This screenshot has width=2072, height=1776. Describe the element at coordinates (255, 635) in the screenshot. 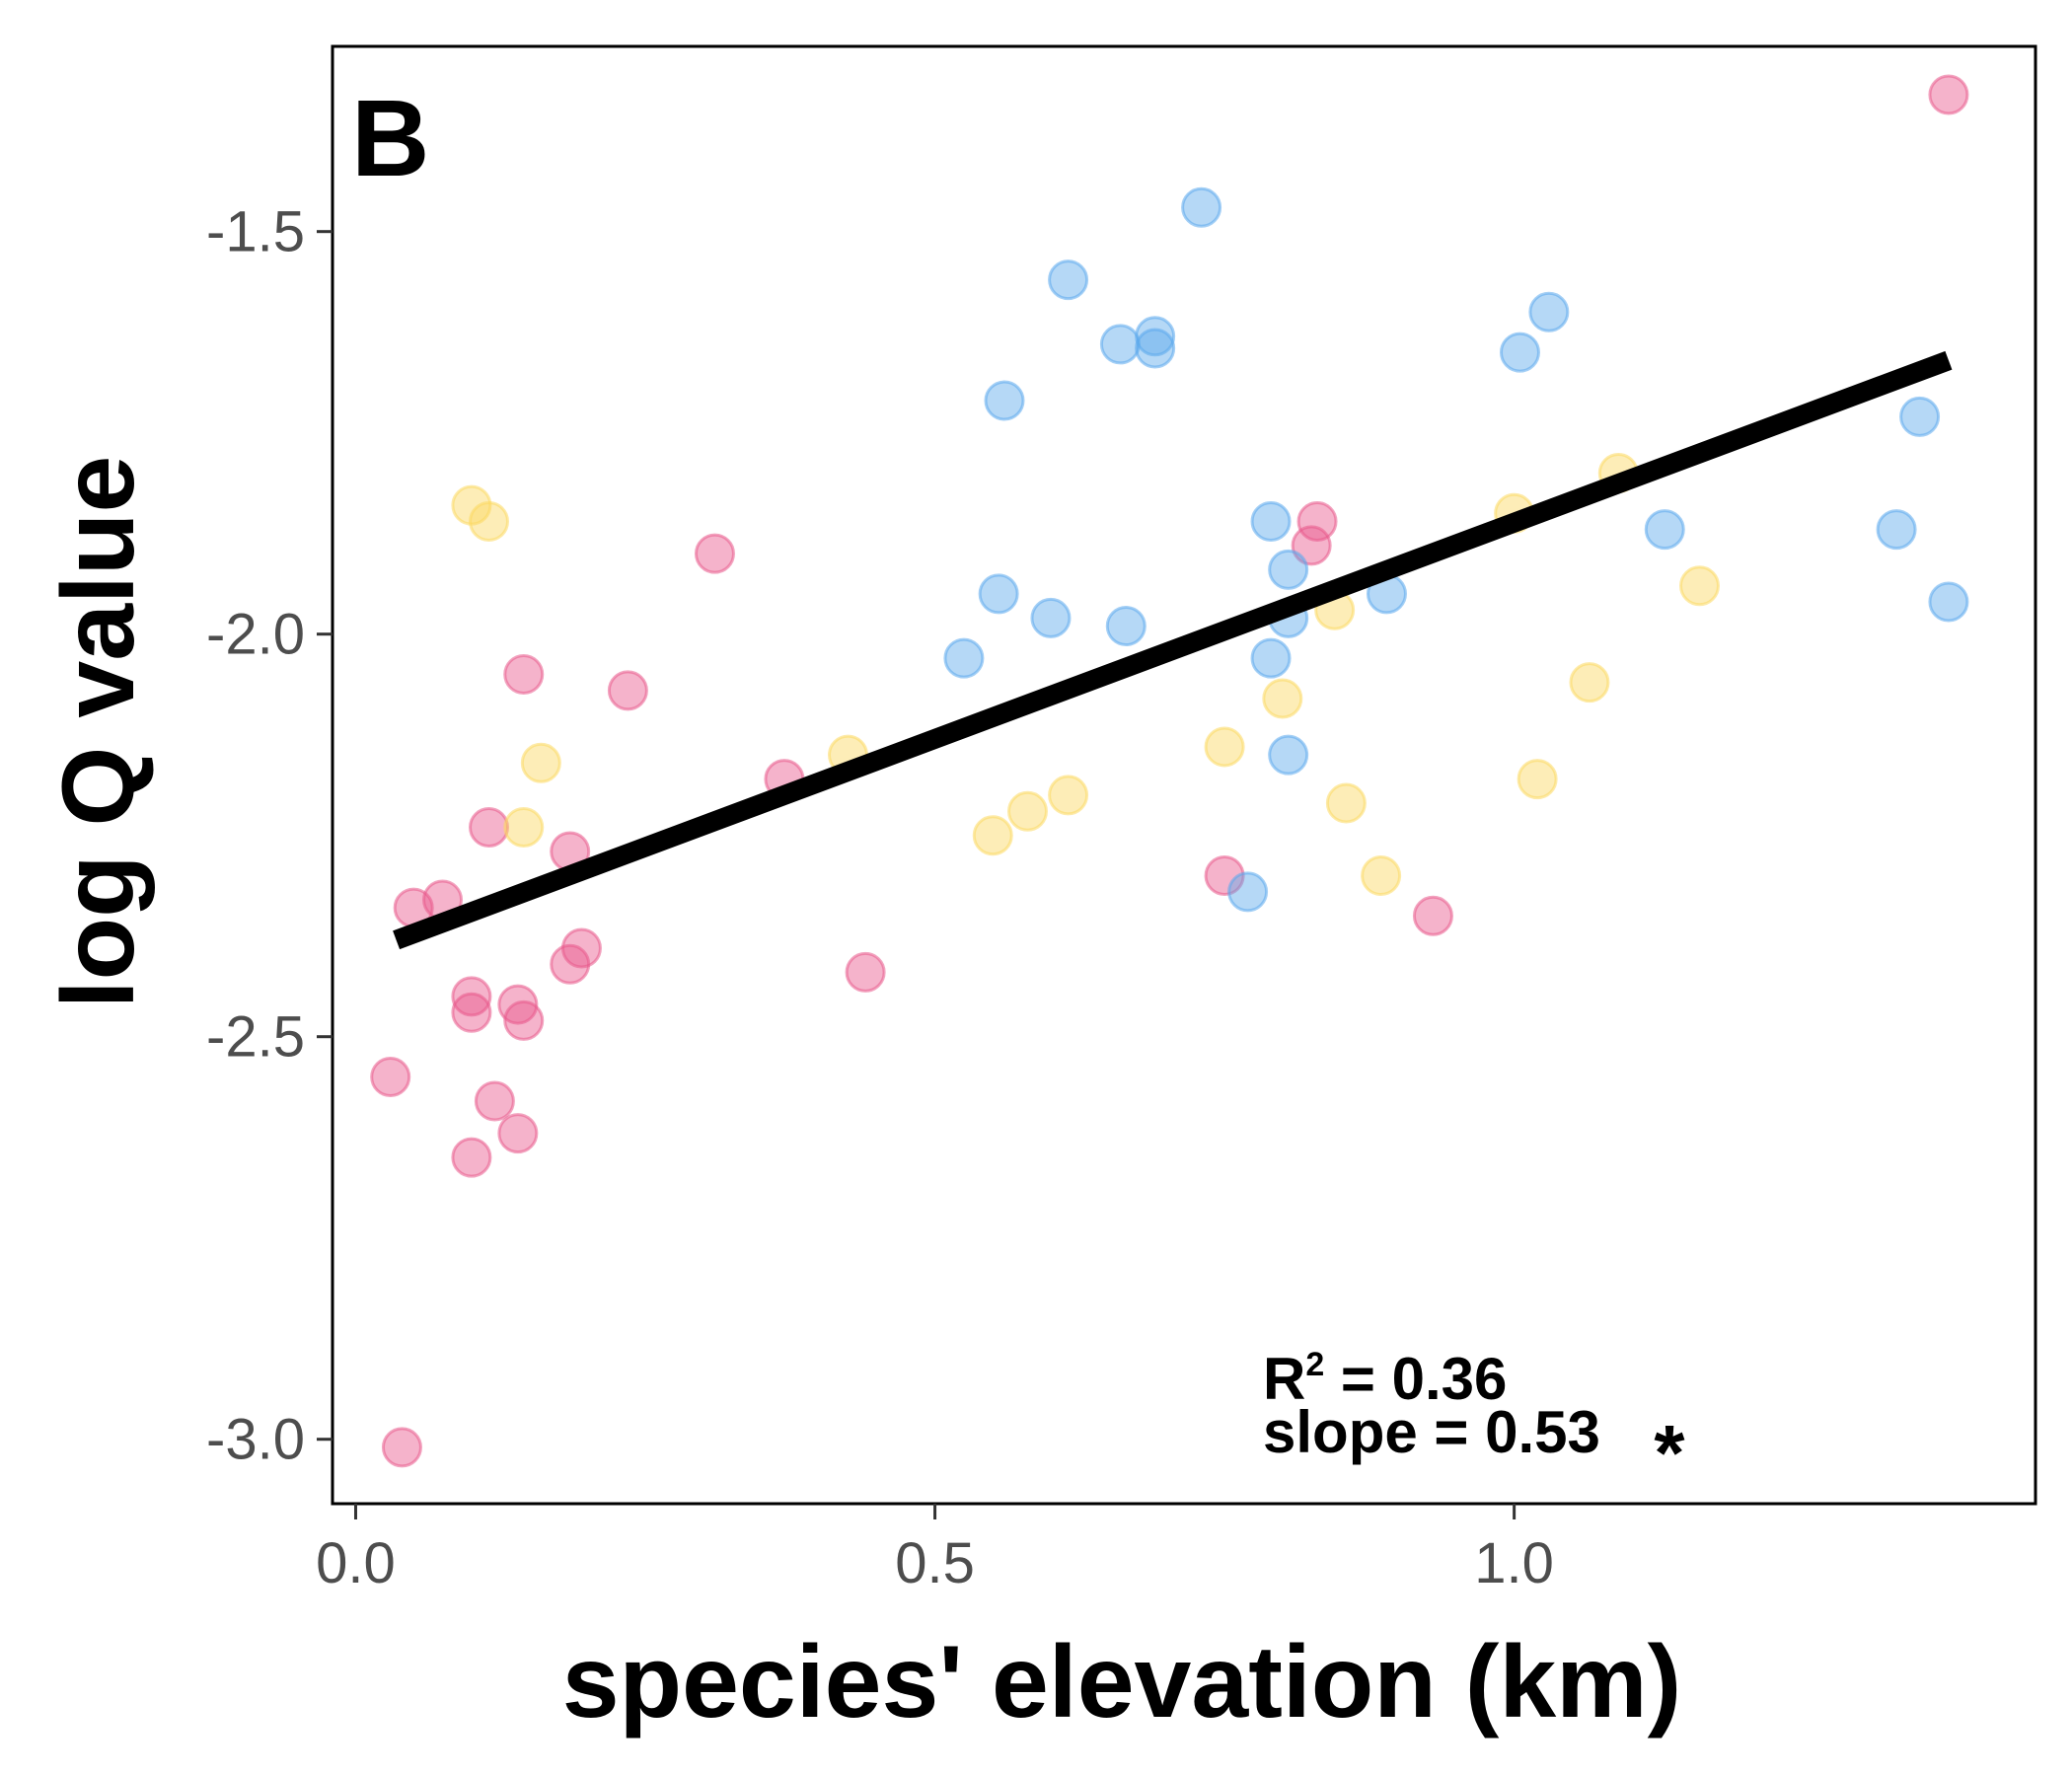

I see `y-tick-label-1: -2.0` at that location.